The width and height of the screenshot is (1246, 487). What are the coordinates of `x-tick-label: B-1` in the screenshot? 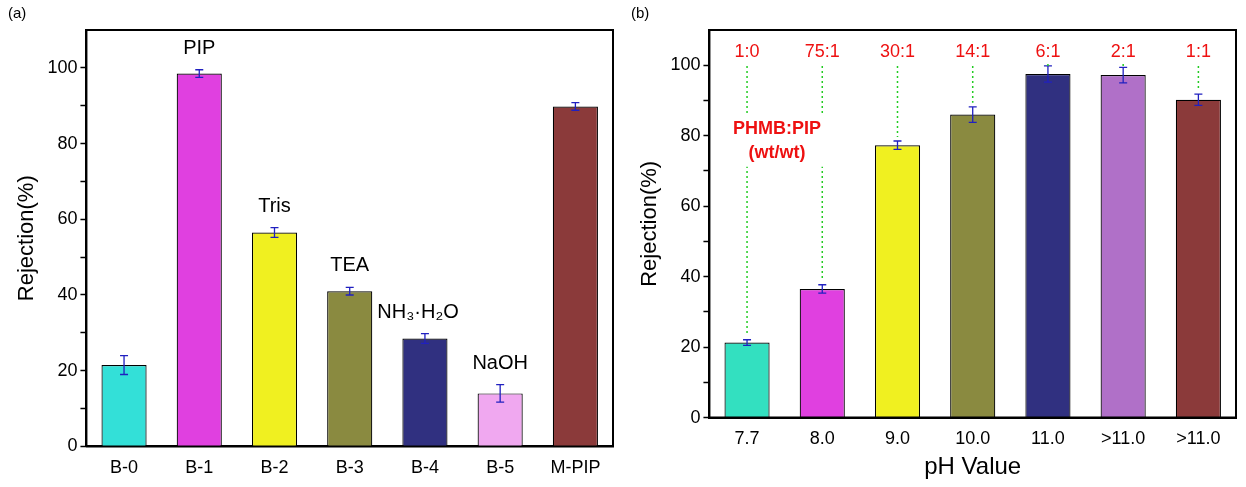 It's located at (199, 467).